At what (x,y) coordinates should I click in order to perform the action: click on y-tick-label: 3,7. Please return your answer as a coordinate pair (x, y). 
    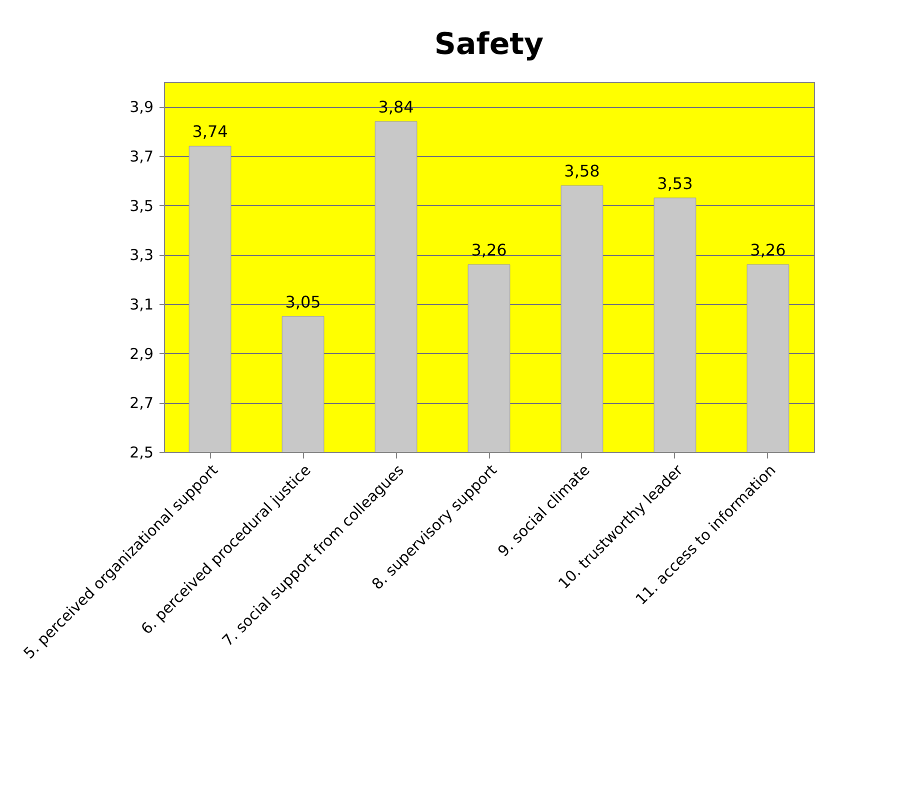
    Looking at the image, I should click on (142, 157).